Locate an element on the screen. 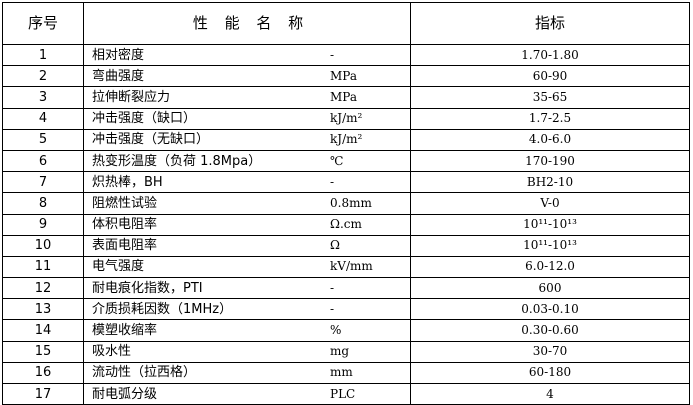 The image size is (693, 405). row-value-cell: 4.0-6.0 is located at coordinates (550, 139).